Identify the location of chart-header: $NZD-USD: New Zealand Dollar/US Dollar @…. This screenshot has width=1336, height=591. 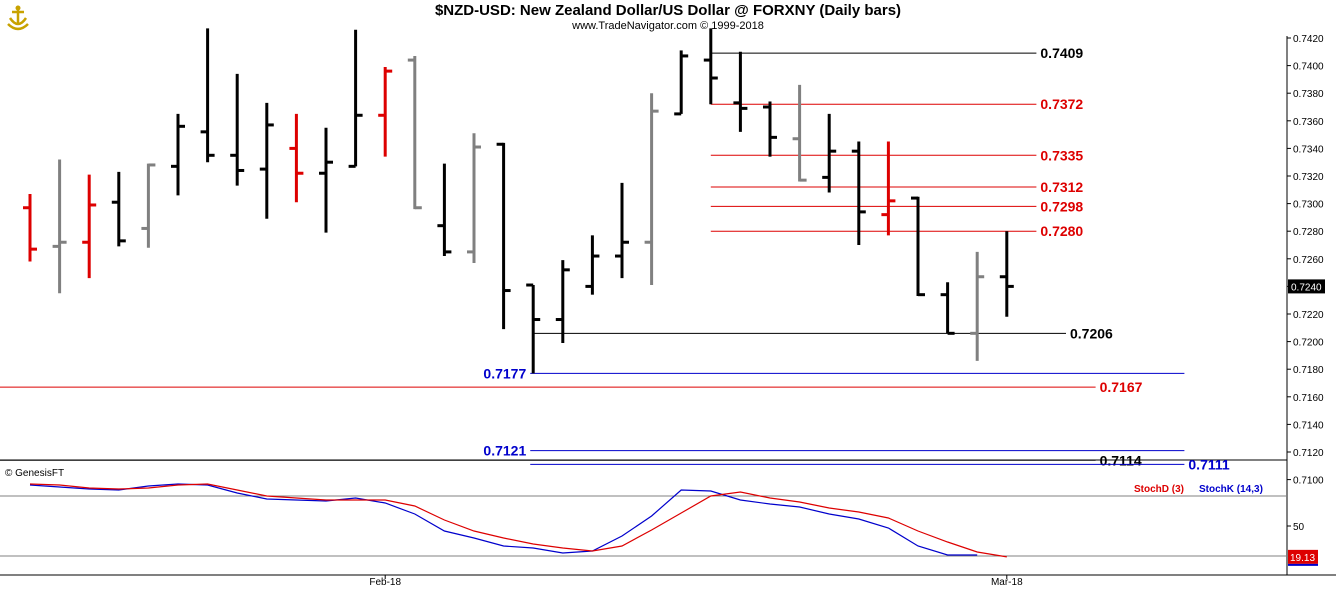
(668, 17).